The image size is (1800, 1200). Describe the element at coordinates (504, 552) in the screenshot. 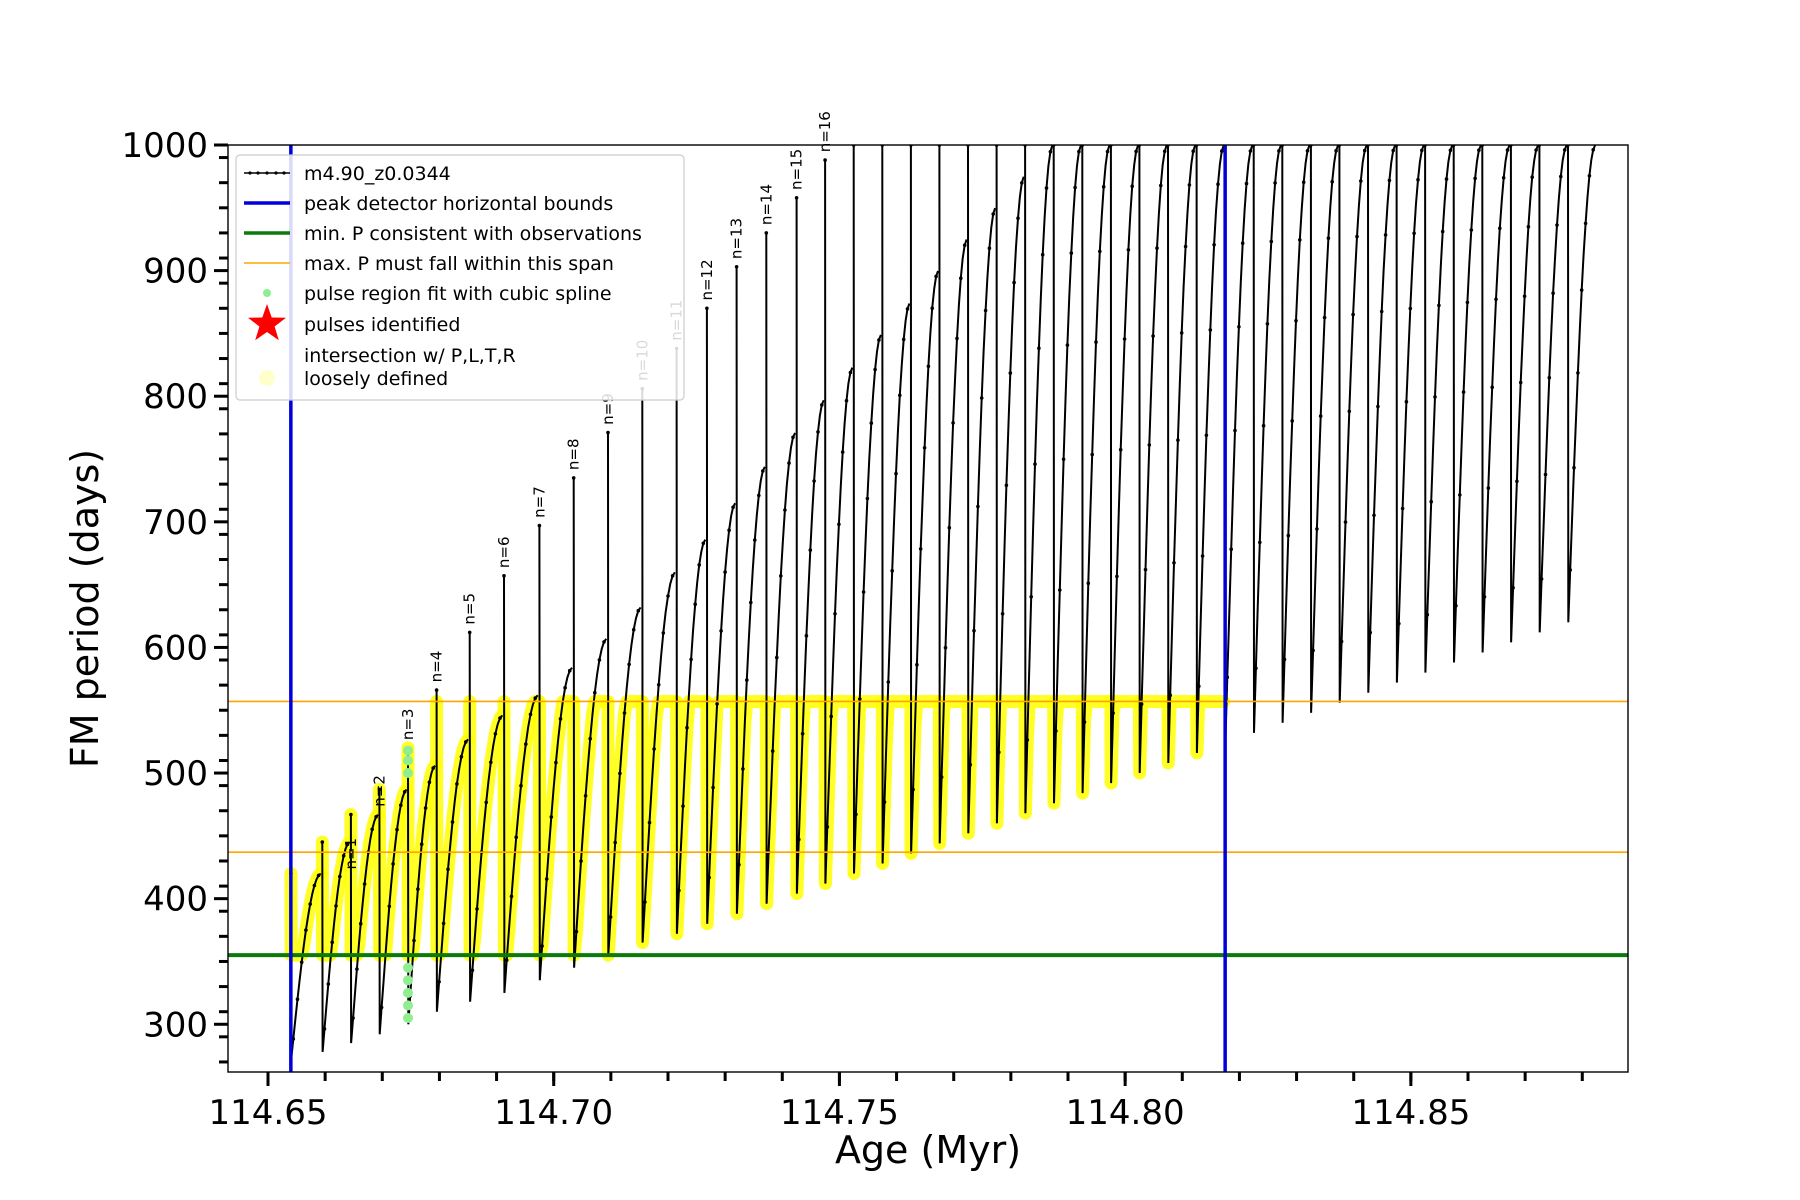

I see `pulse-label-6: n=6` at that location.